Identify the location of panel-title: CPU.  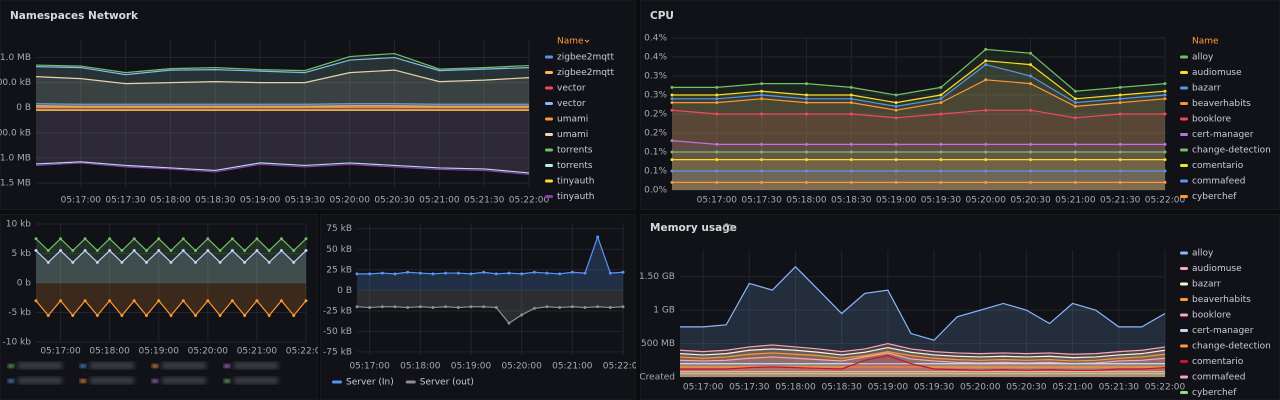
(662, 16).